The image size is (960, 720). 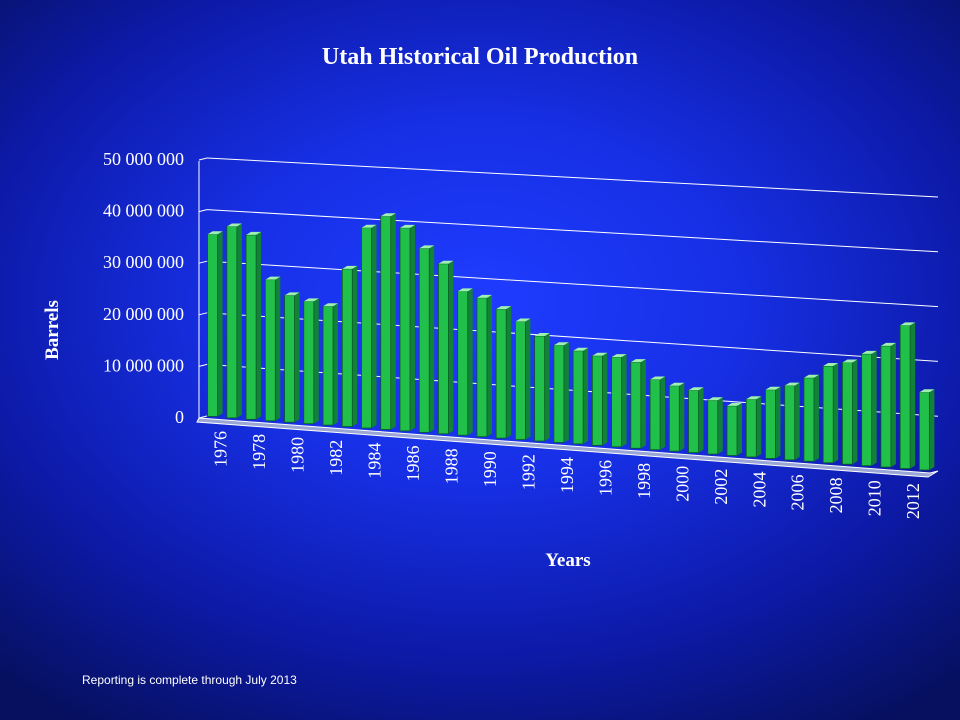 What do you see at coordinates (811, 418) in the screenshot?
I see `bar-2007` at bounding box center [811, 418].